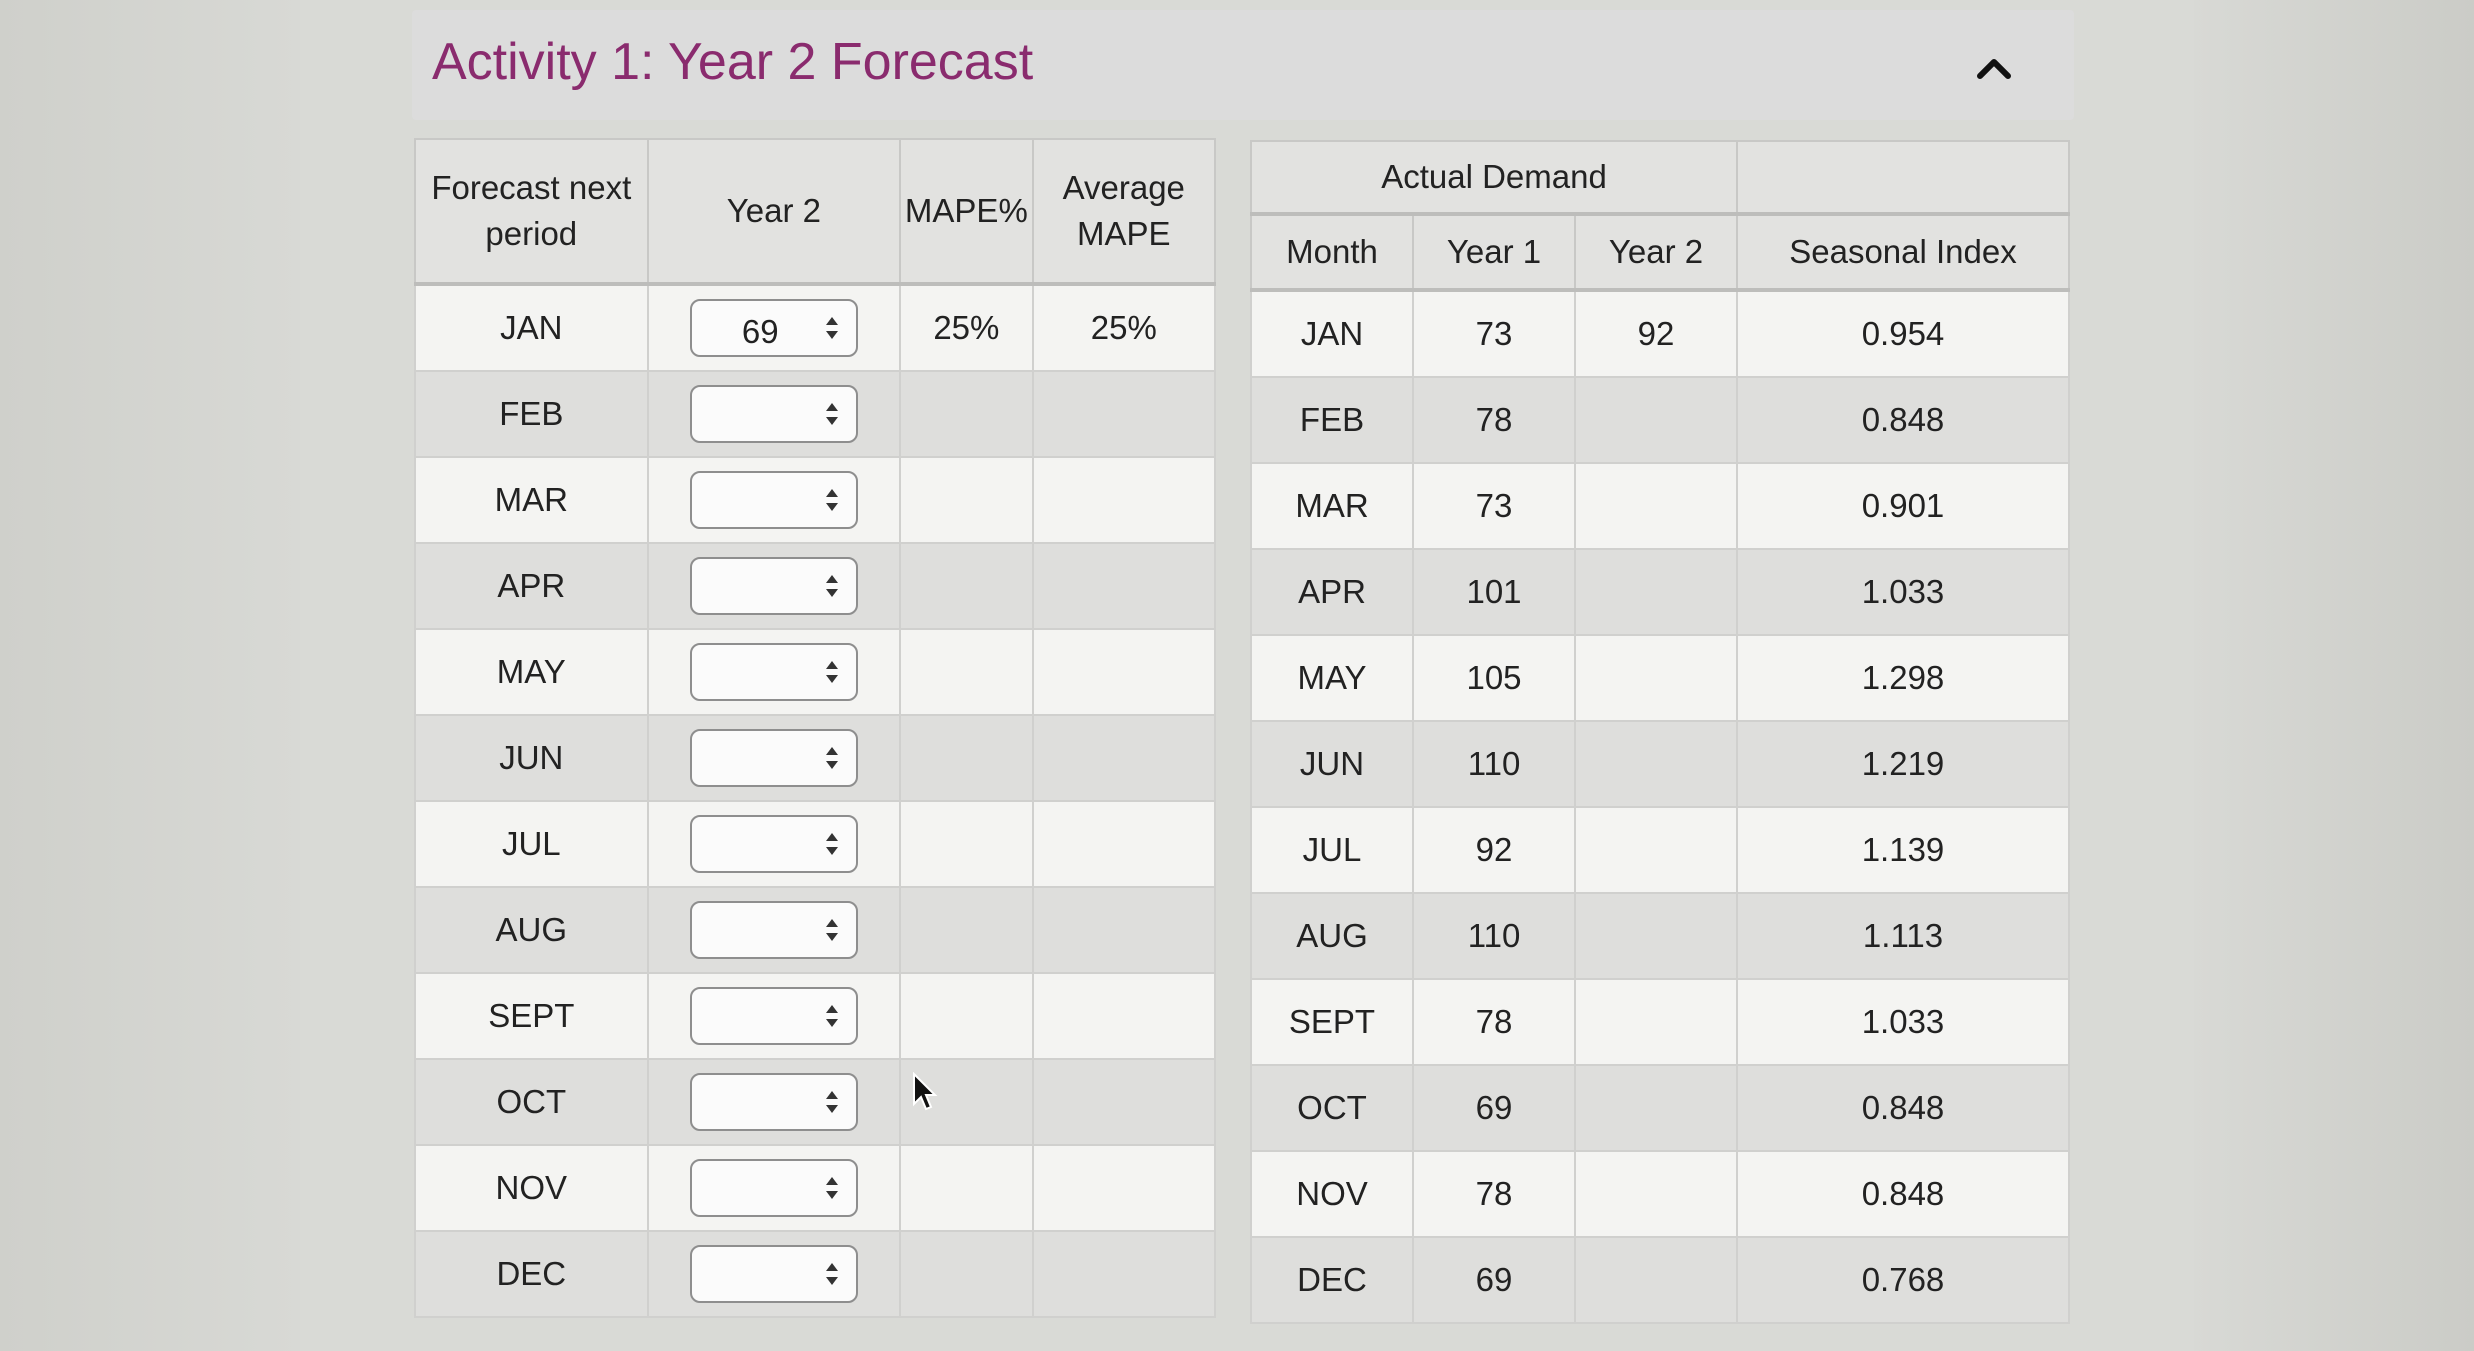  Describe the element at coordinates (1332, 252) in the screenshot. I see `header-month: Month` at that location.